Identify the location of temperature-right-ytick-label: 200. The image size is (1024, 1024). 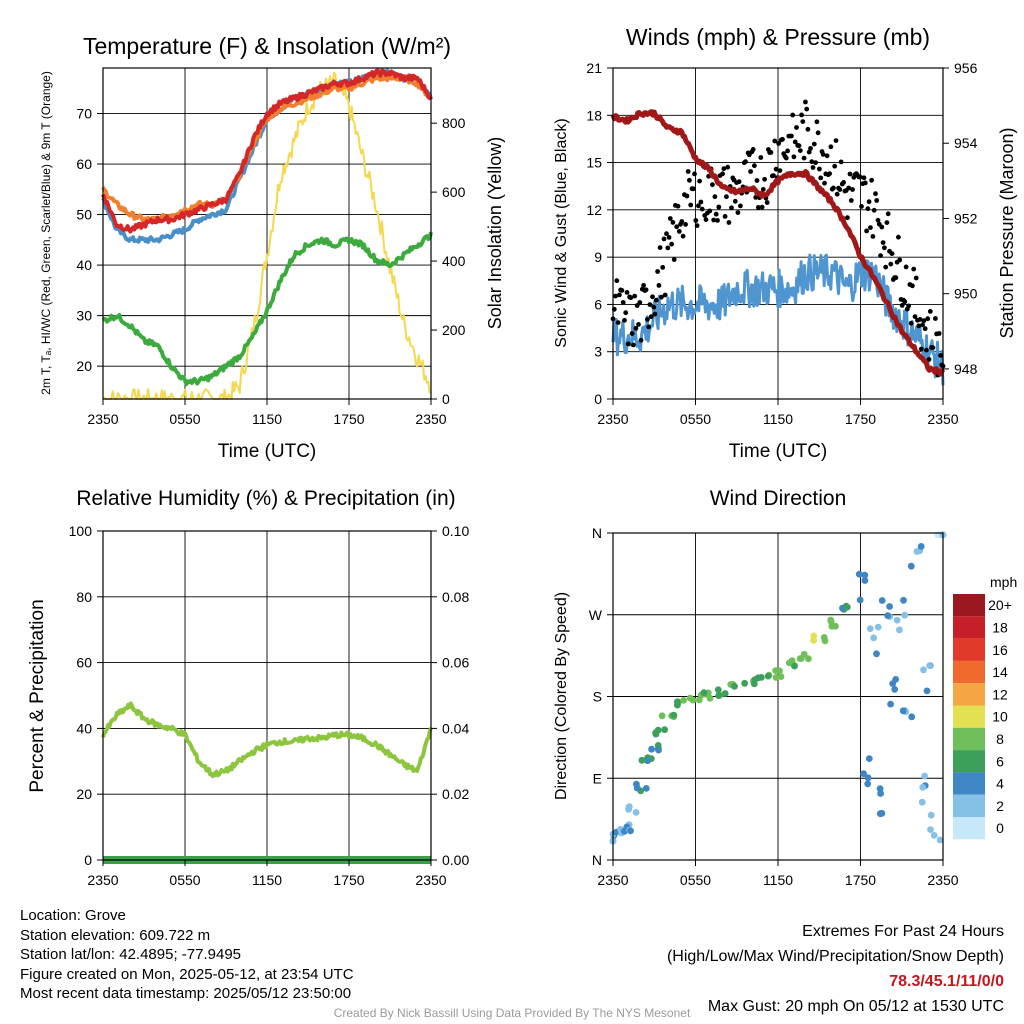
(454, 330).